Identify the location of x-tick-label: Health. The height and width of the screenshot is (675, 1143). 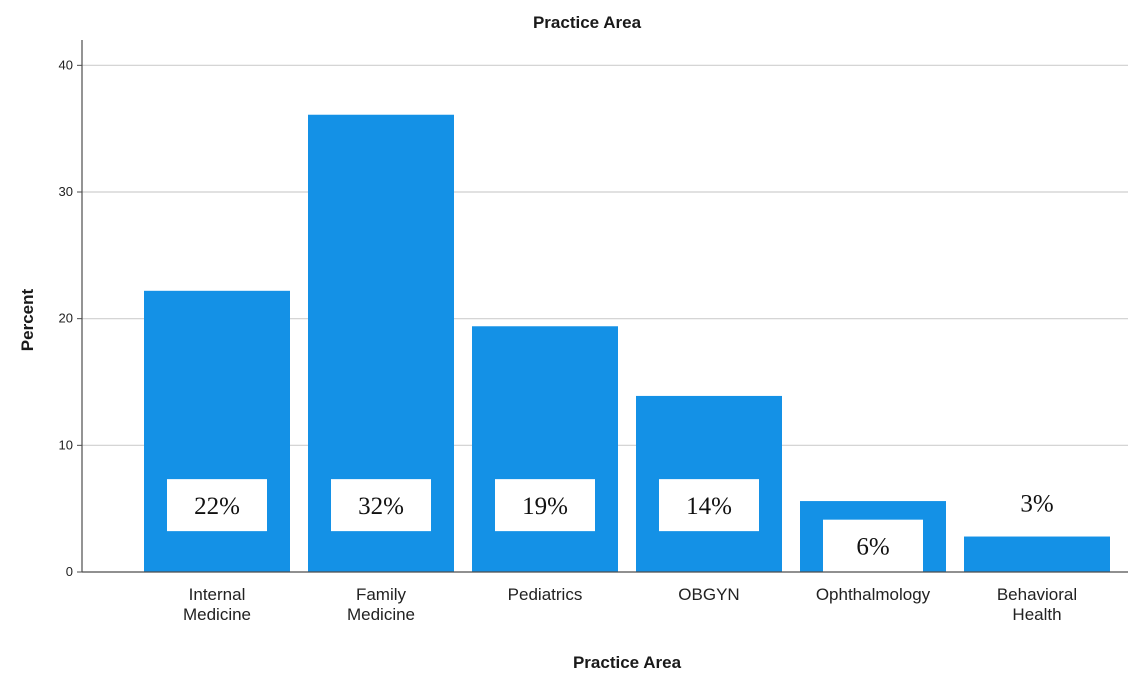
(1036, 614).